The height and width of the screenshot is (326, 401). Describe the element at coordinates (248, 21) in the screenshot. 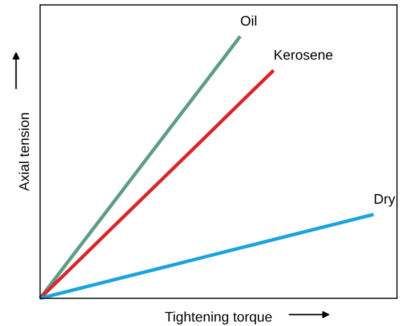

I see `series-label: Oil` at that location.